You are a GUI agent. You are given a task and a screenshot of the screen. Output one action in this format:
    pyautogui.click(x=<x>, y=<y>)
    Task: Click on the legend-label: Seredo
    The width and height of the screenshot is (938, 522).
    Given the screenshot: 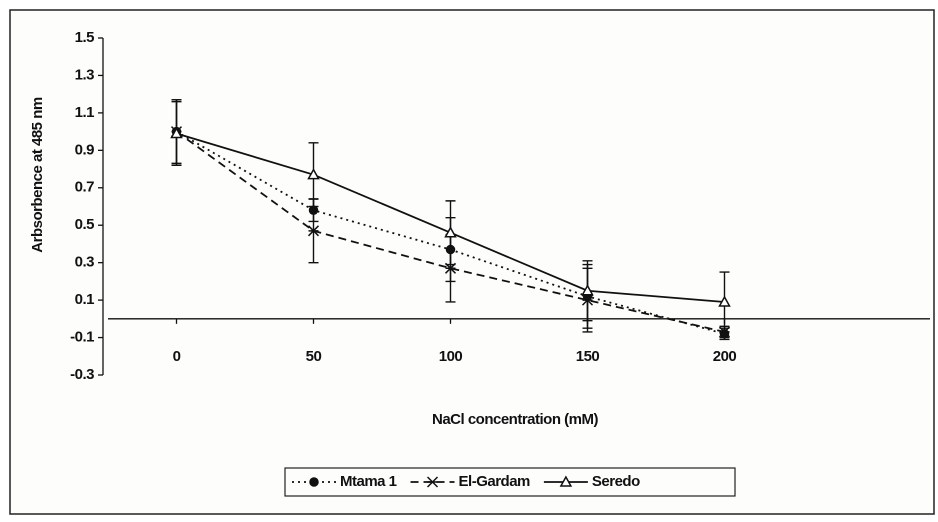 What is the action you would take?
    pyautogui.click(x=616, y=481)
    